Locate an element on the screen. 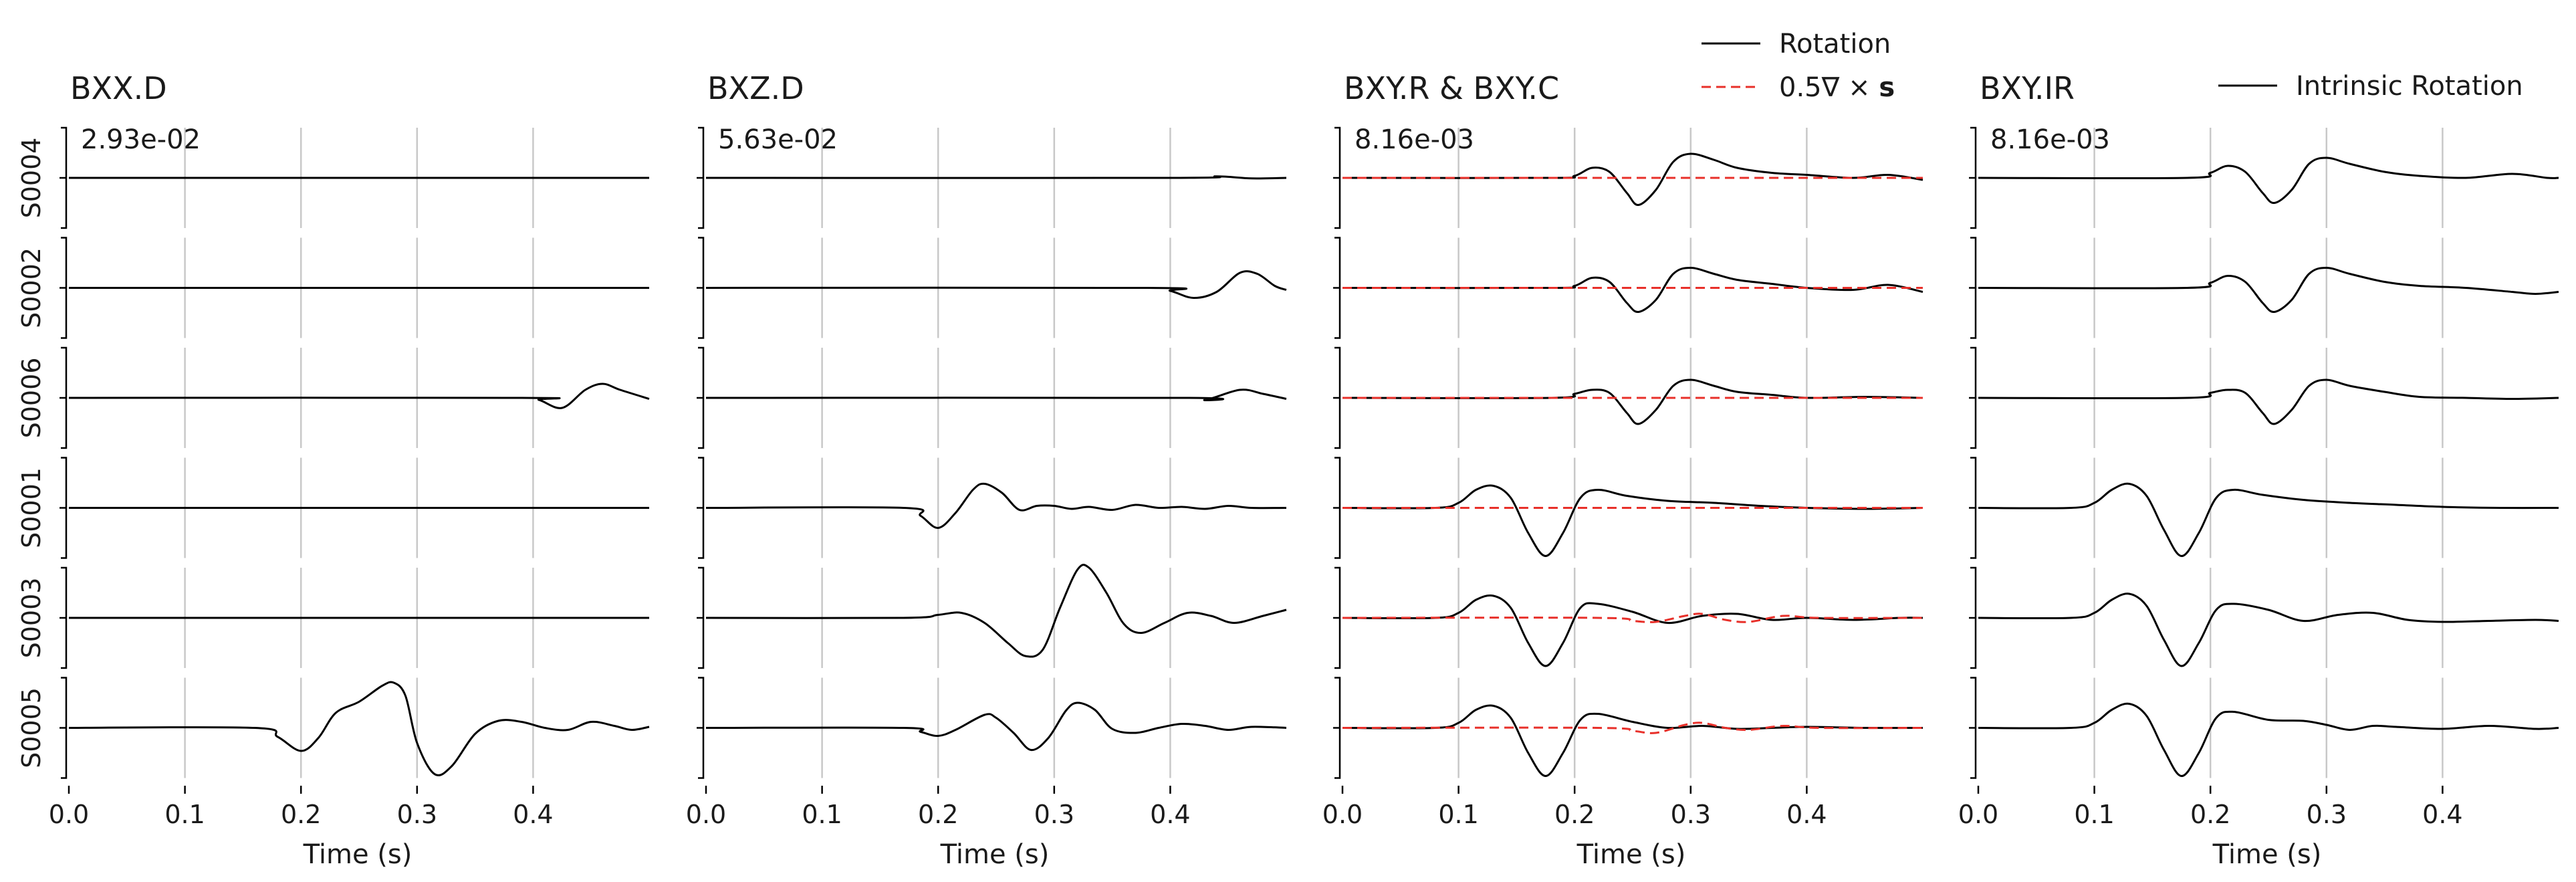  station-label: S0001 is located at coordinates (31, 507).